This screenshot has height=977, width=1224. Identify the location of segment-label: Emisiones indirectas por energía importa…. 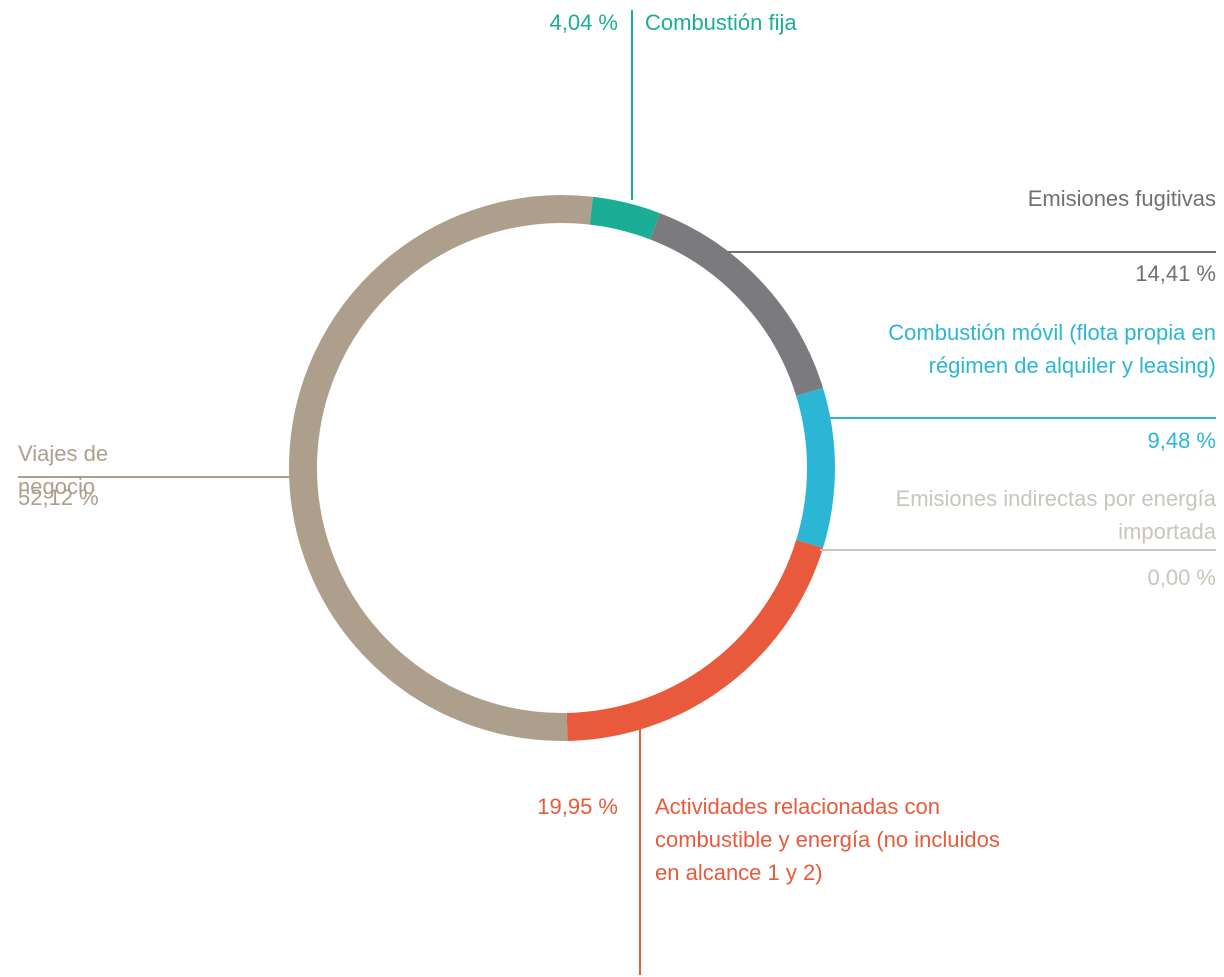
(1055, 515).